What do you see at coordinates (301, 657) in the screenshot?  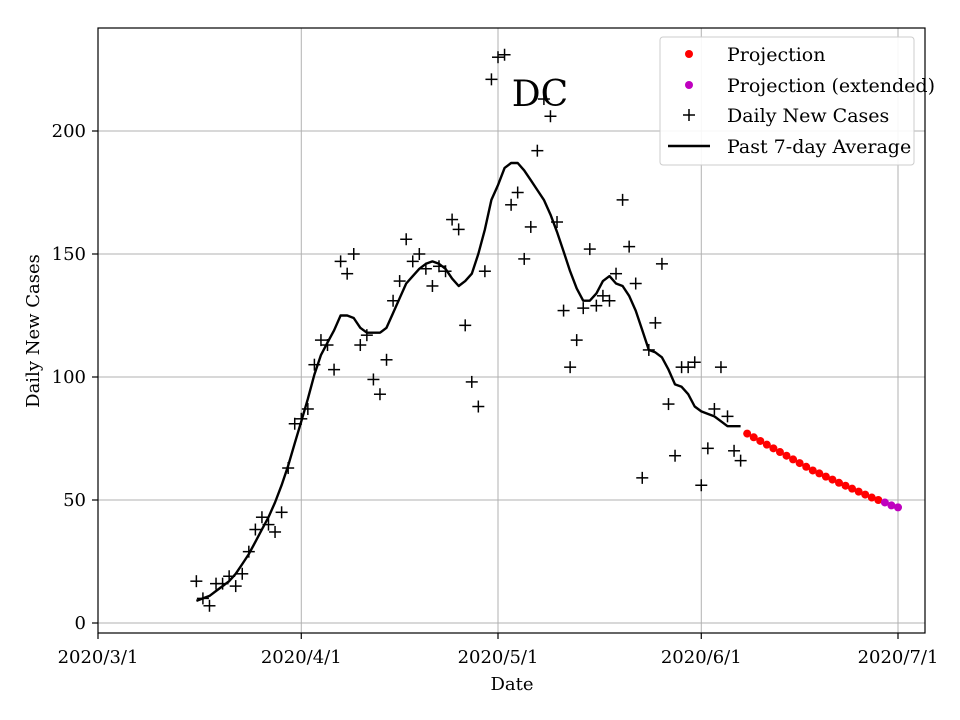 I see `x-tick-label: 2020/4/1` at bounding box center [301, 657].